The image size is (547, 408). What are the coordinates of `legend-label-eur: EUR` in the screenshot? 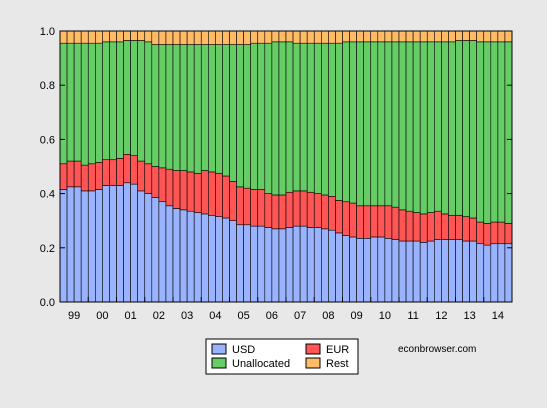 It's located at (337, 350).